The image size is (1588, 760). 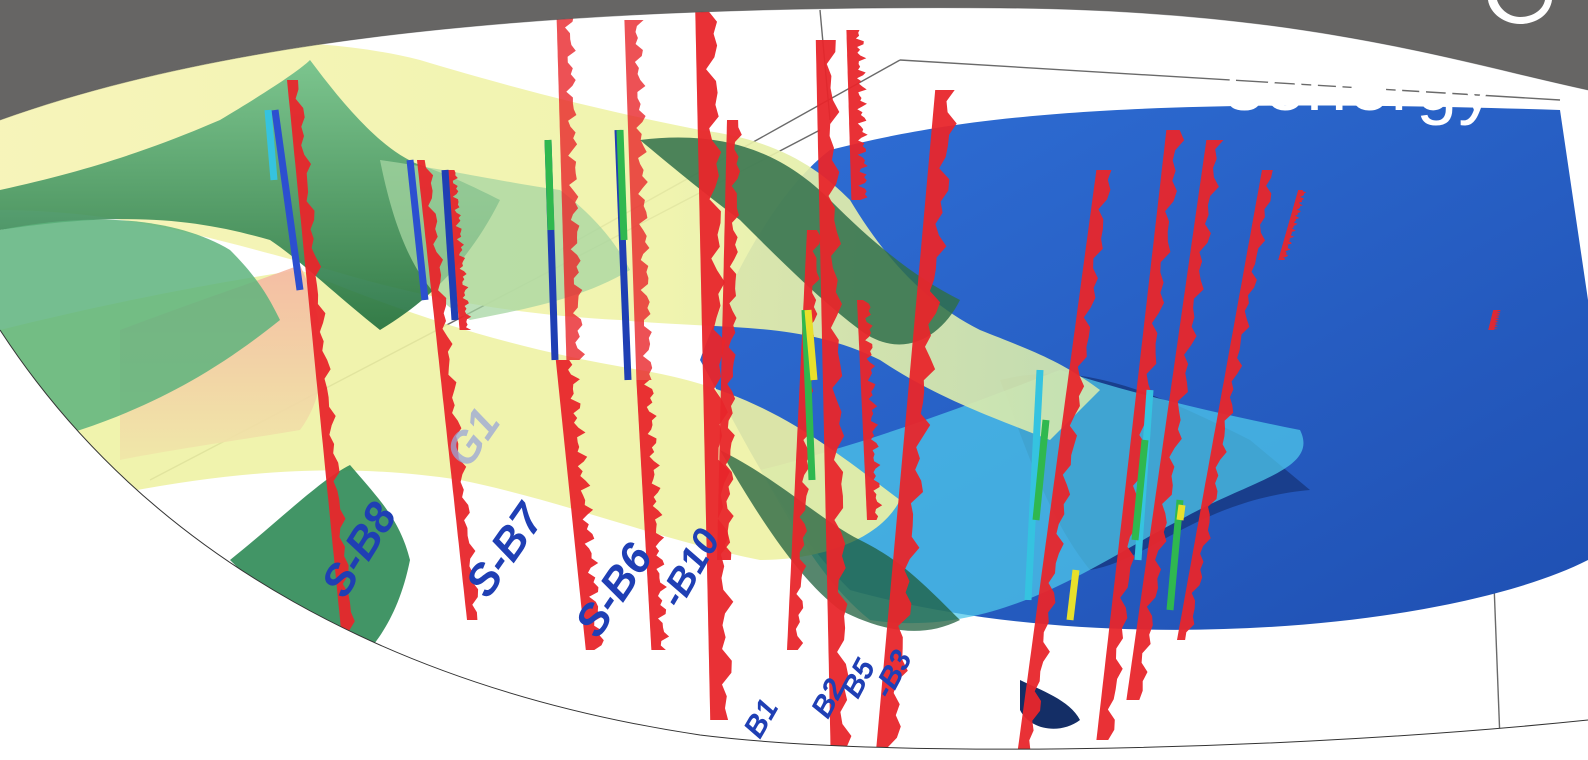 I want to click on senergy-logo: senergy, so click(x=1389, y=63).